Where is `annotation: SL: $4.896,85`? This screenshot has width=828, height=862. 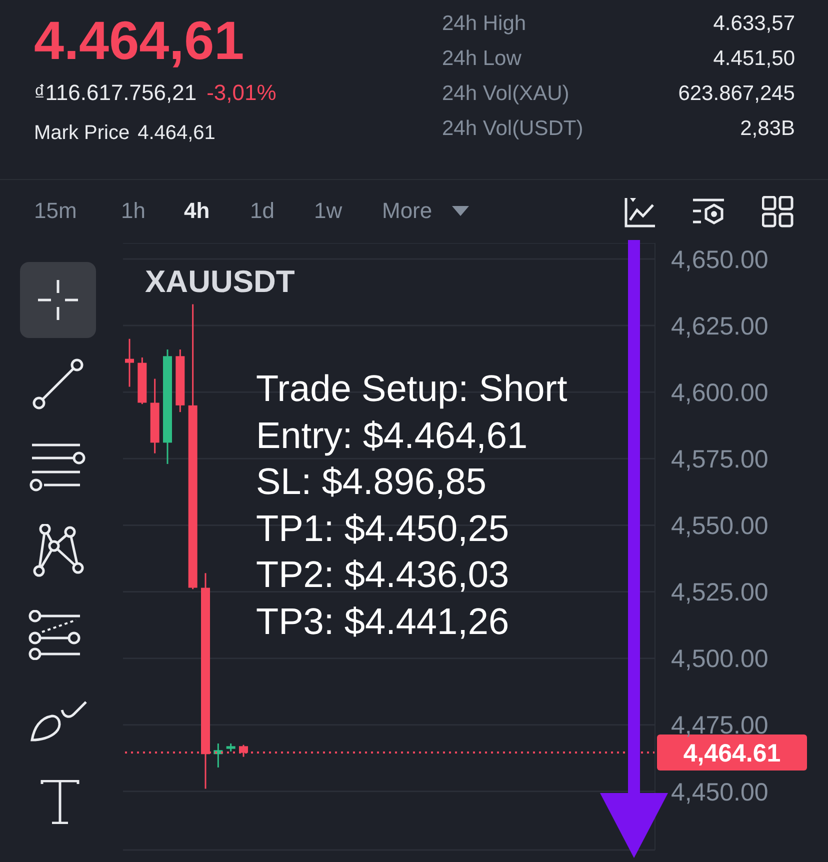 annotation: SL: $4.896,85 is located at coordinates (372, 482).